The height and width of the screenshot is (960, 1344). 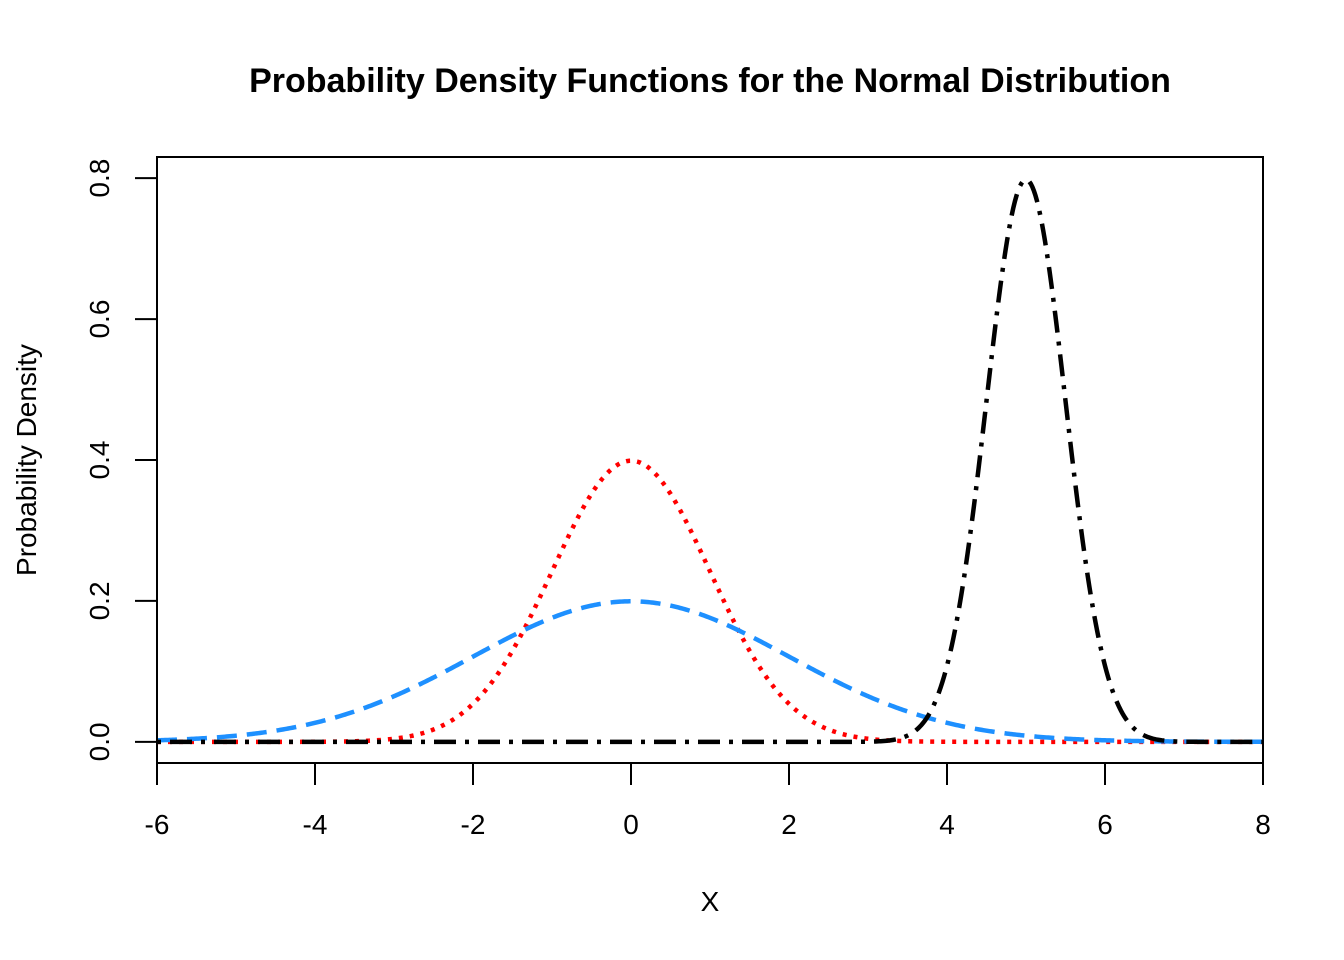 What do you see at coordinates (99, 741) in the screenshot?
I see `y-tick-label: 0.0` at bounding box center [99, 741].